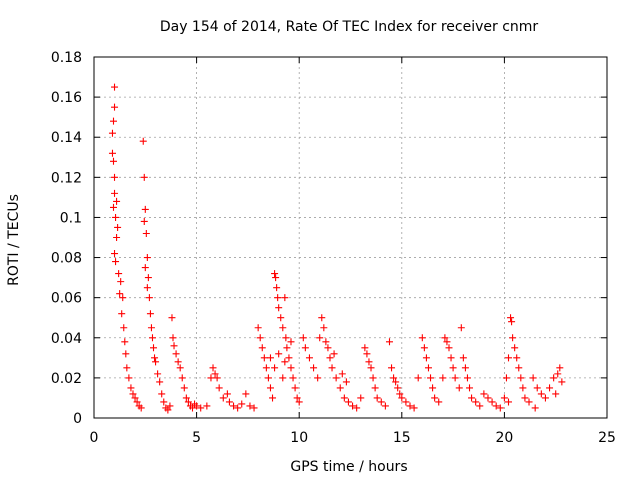 The width and height of the screenshot is (640, 480). Describe the element at coordinates (77, 419) in the screenshot. I see `y-tick-label: 0` at that location.